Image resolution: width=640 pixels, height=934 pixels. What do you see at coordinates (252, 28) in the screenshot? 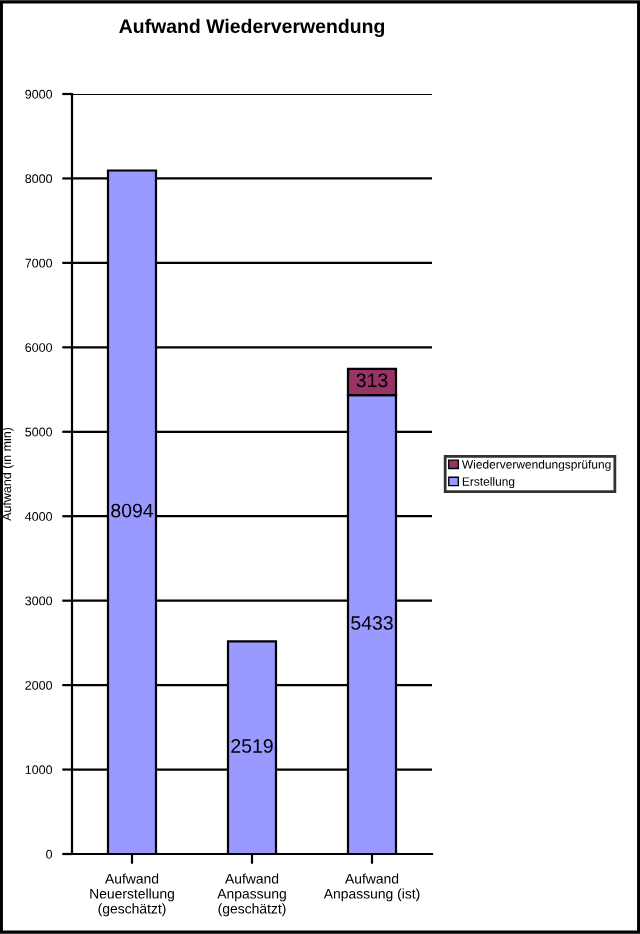
I see `chart-title: Aufwand Wiederverwendung` at bounding box center [252, 28].